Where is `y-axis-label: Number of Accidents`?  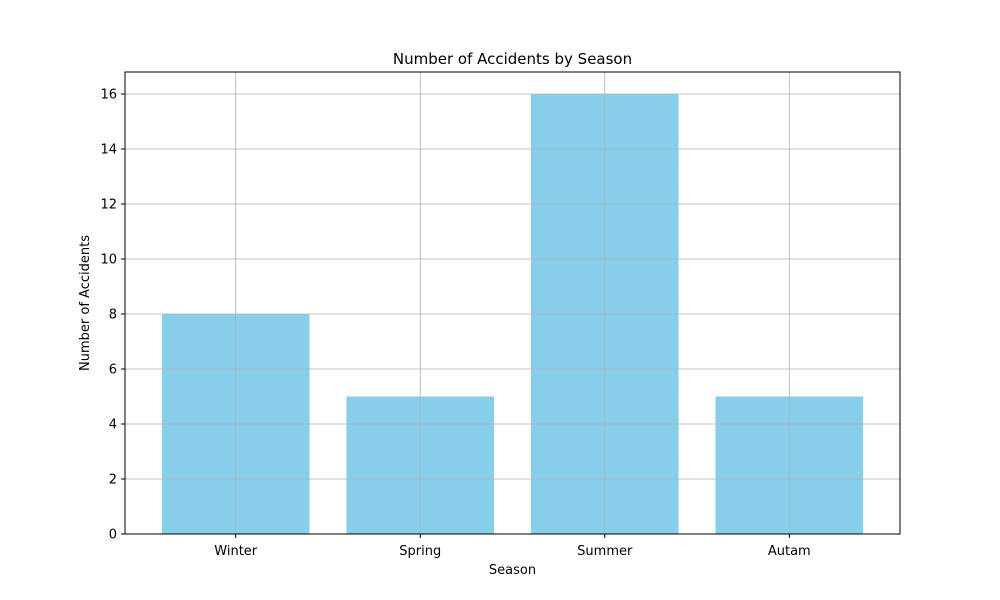 y-axis-label: Number of Accidents is located at coordinates (85, 303).